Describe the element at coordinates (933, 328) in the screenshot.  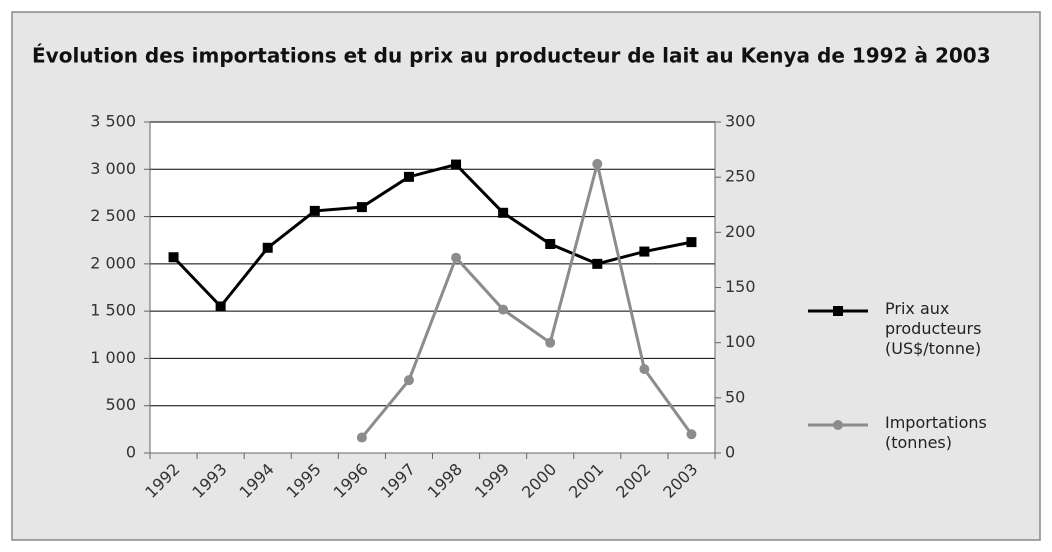
I see `legend-label: Prix aux producteurs (US$/tonne)` at that location.